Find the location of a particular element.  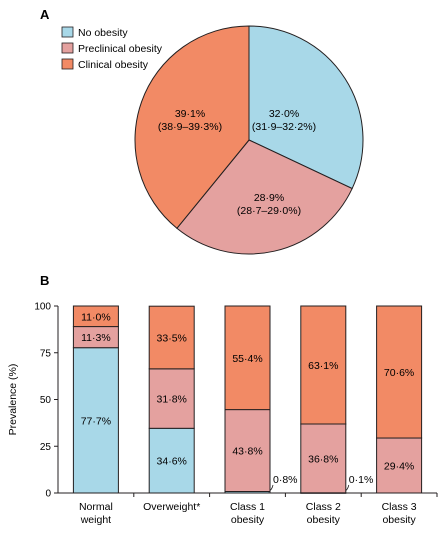

bar-value-label: 55·4% is located at coordinates (247, 359).